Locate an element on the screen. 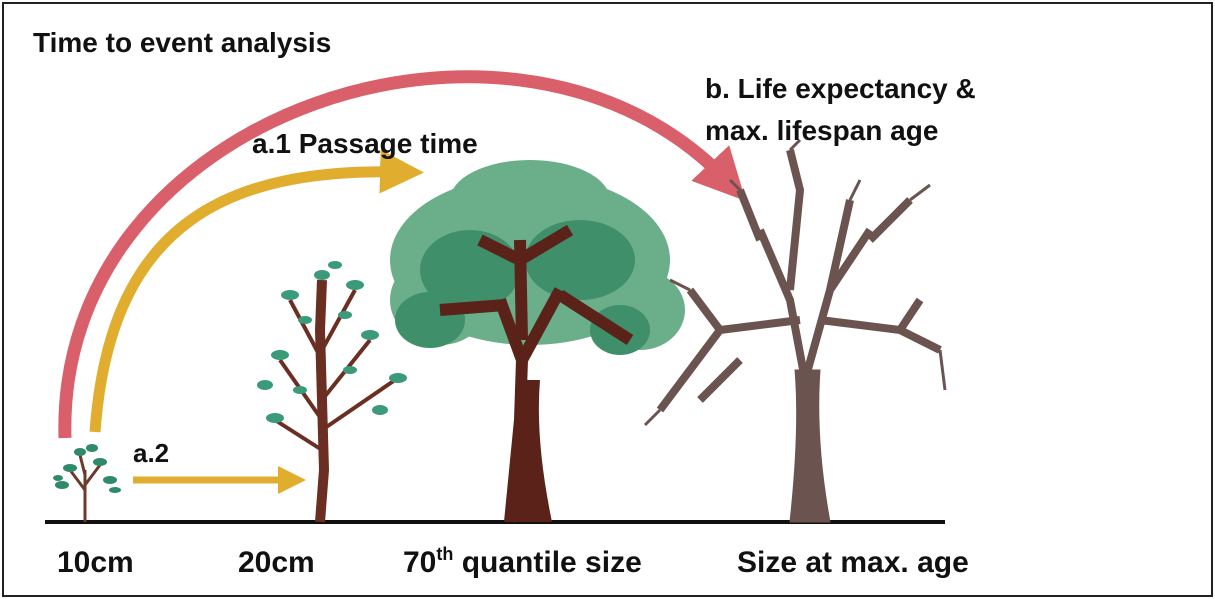 Image resolution: width=1215 pixels, height=599 pixels. size-label: 20cm is located at coordinates (276, 562).